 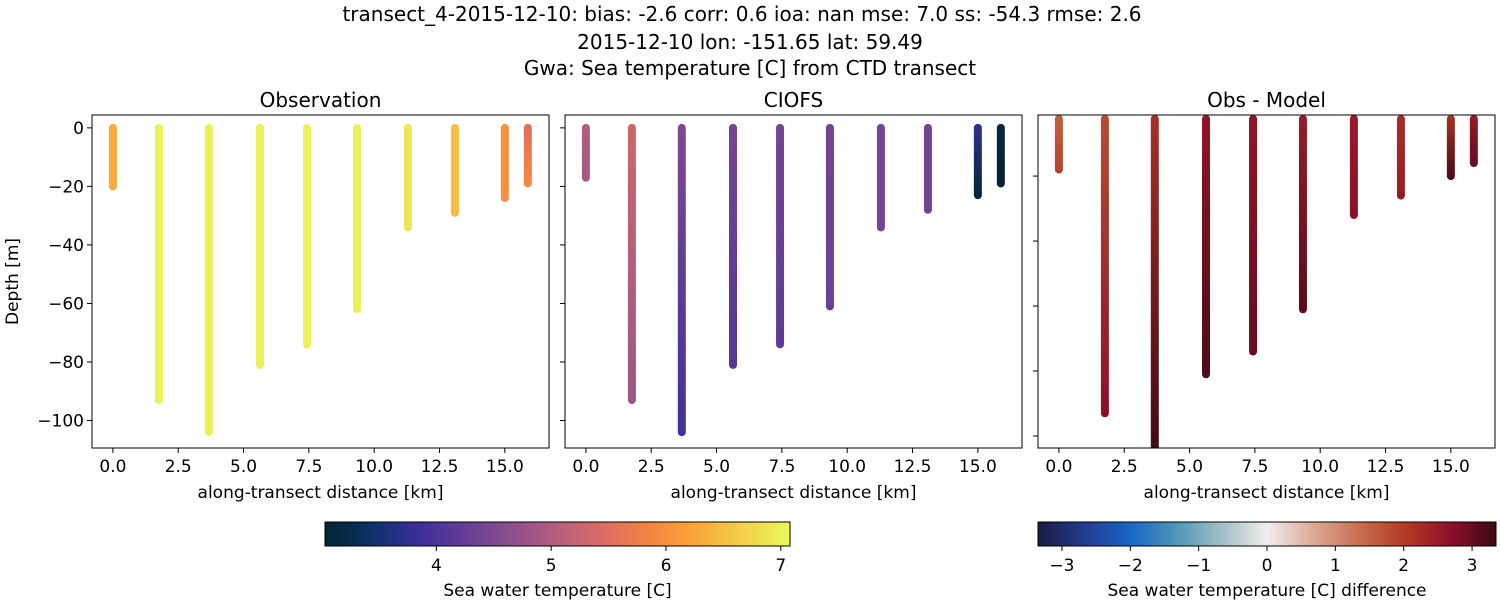 What do you see at coordinates (60, 421) in the screenshot?
I see `y-tick-label: −100` at bounding box center [60, 421].